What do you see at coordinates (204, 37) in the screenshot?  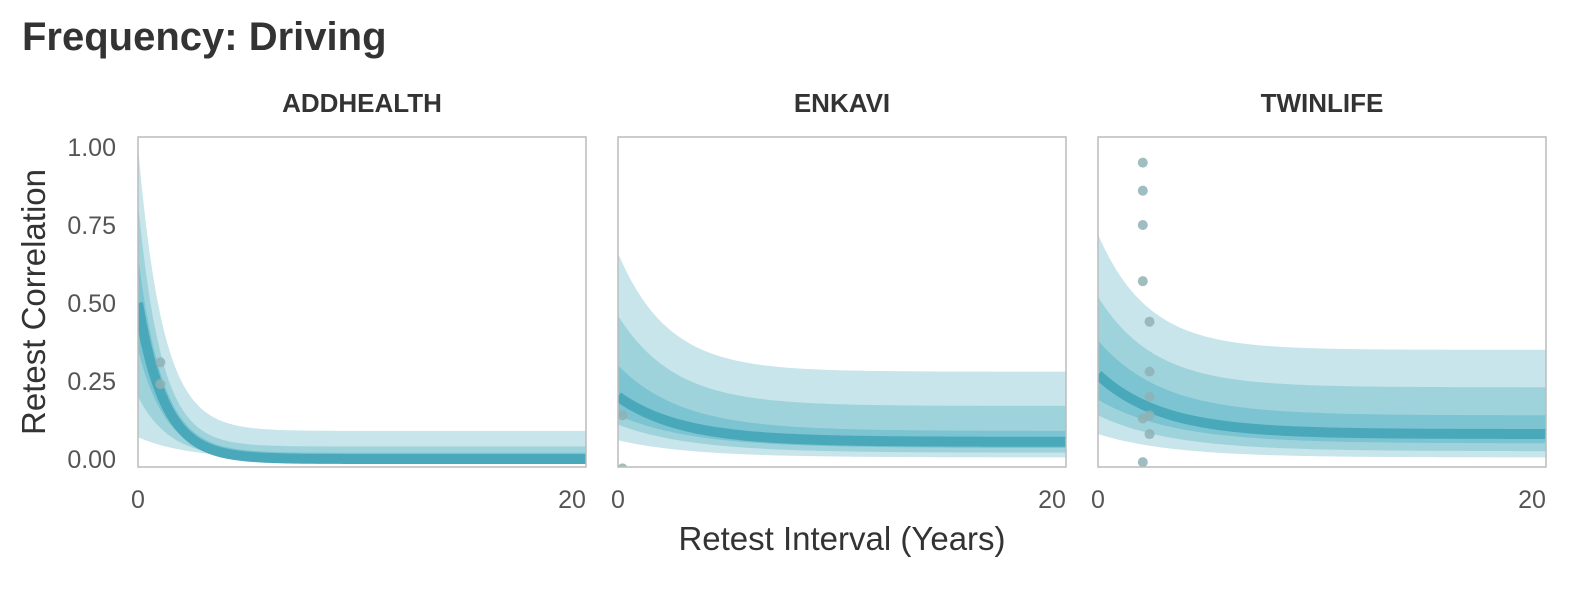 I see `chart-title: Frequency: Driving` at bounding box center [204, 37].